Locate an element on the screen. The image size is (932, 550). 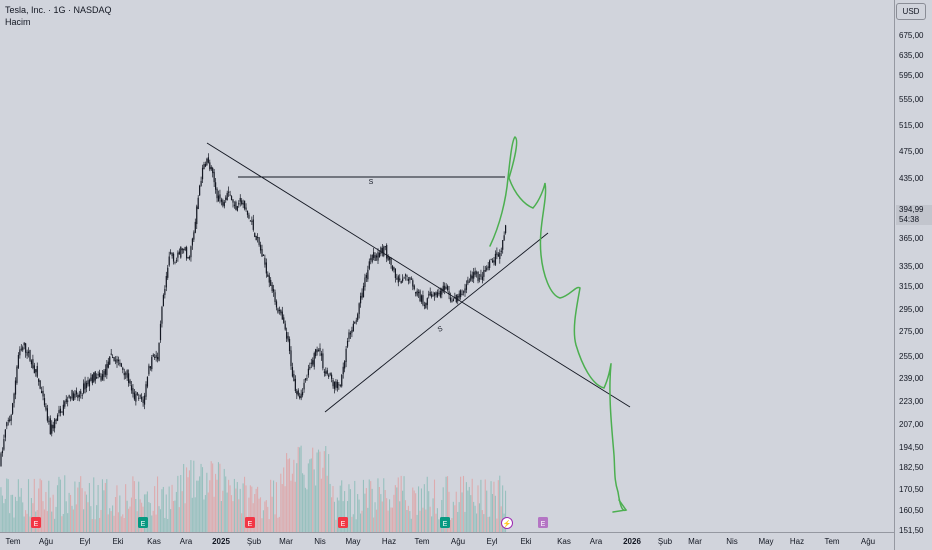
ascending-trendline is located at coordinates (436, 322).